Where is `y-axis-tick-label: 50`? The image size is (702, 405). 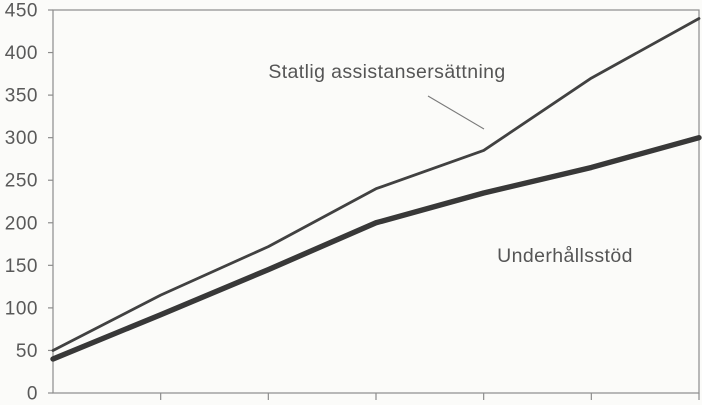
y-axis-tick-label: 50 is located at coordinates (27, 351).